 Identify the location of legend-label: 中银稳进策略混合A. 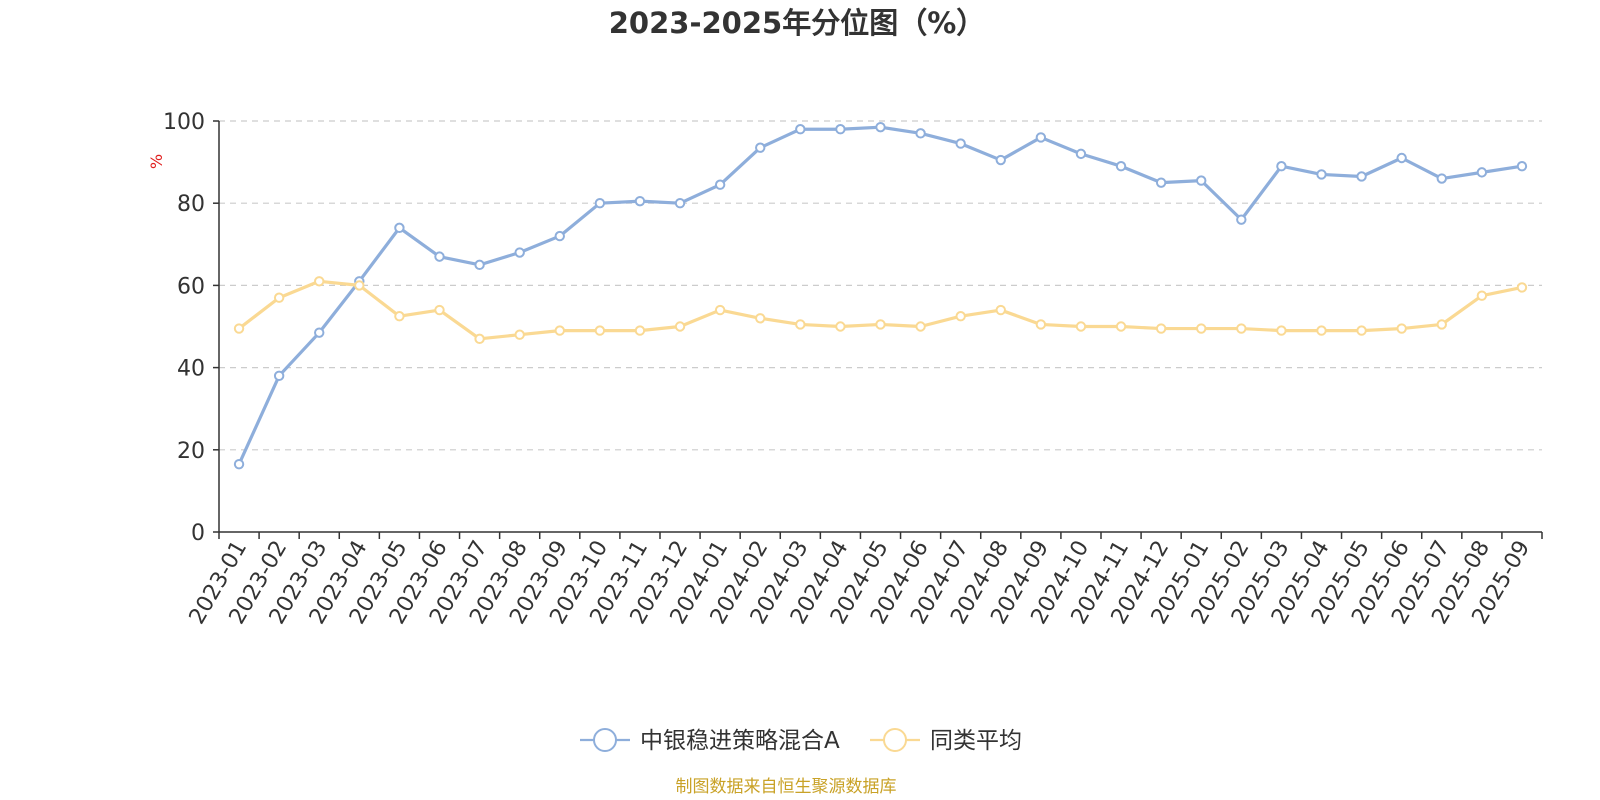
(740, 741).